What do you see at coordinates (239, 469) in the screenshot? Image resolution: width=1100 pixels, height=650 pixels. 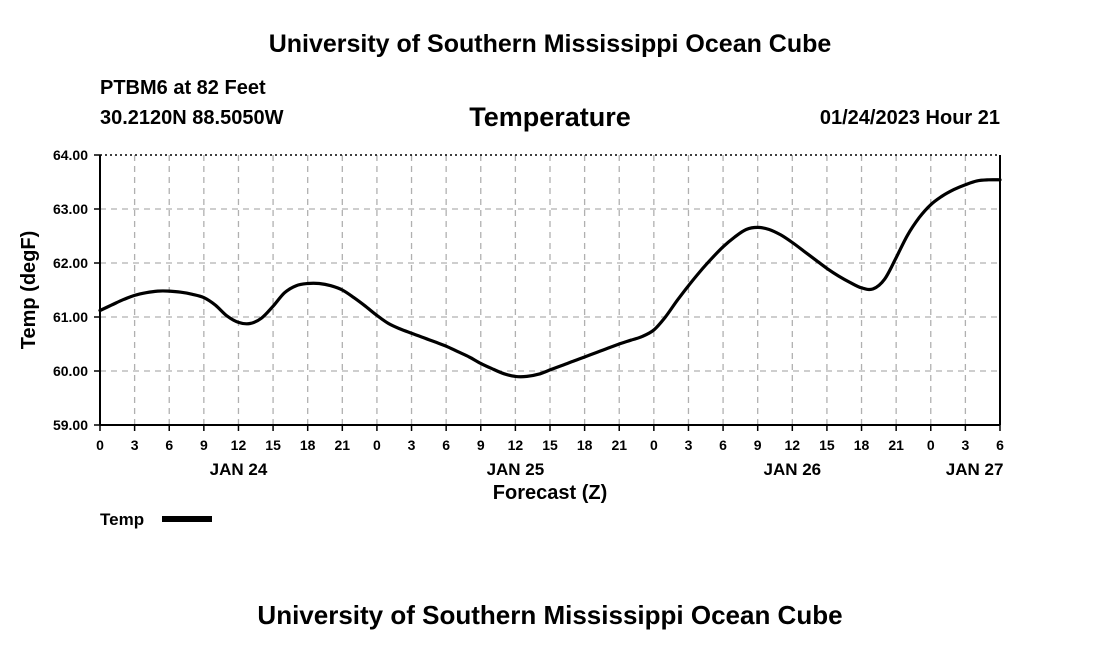 I see `x-date-label: JAN 24` at bounding box center [239, 469].